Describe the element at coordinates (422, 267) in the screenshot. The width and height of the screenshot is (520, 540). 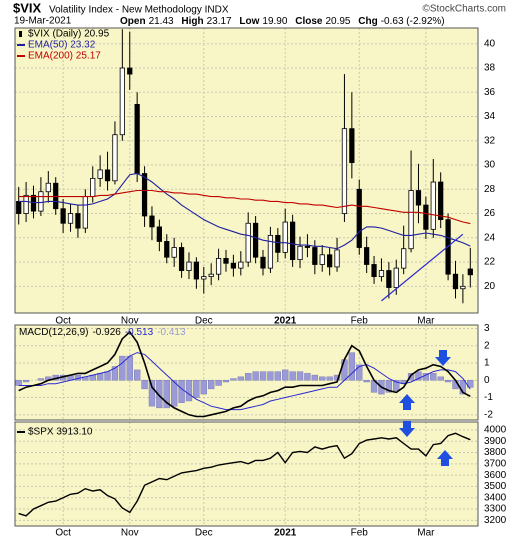
I see `trendline` at that location.